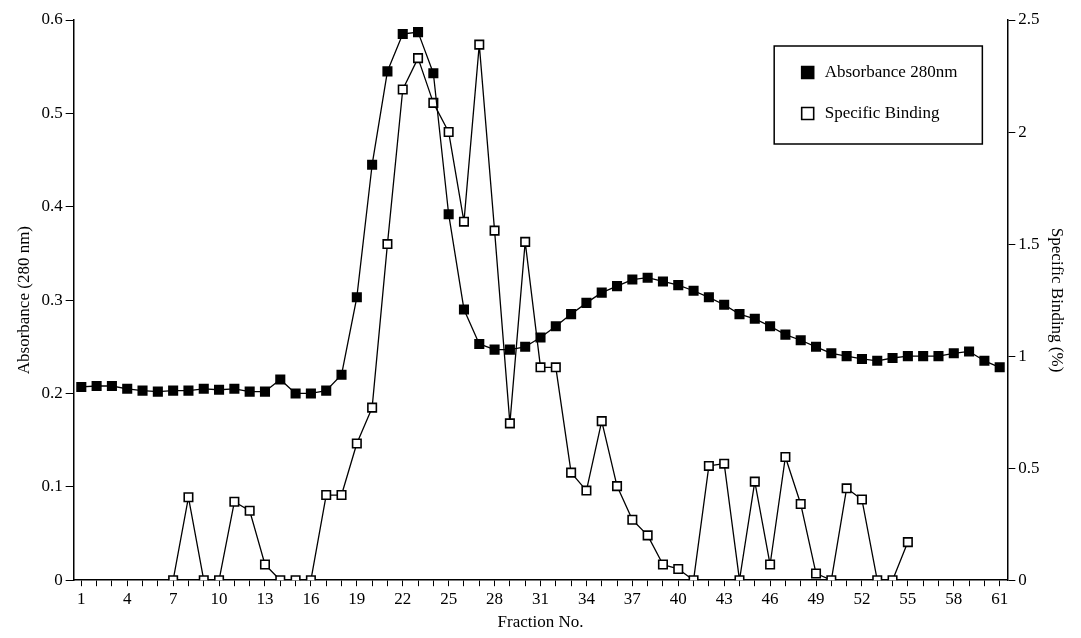  I want to click on x-tick-label: 7, so click(173, 598).